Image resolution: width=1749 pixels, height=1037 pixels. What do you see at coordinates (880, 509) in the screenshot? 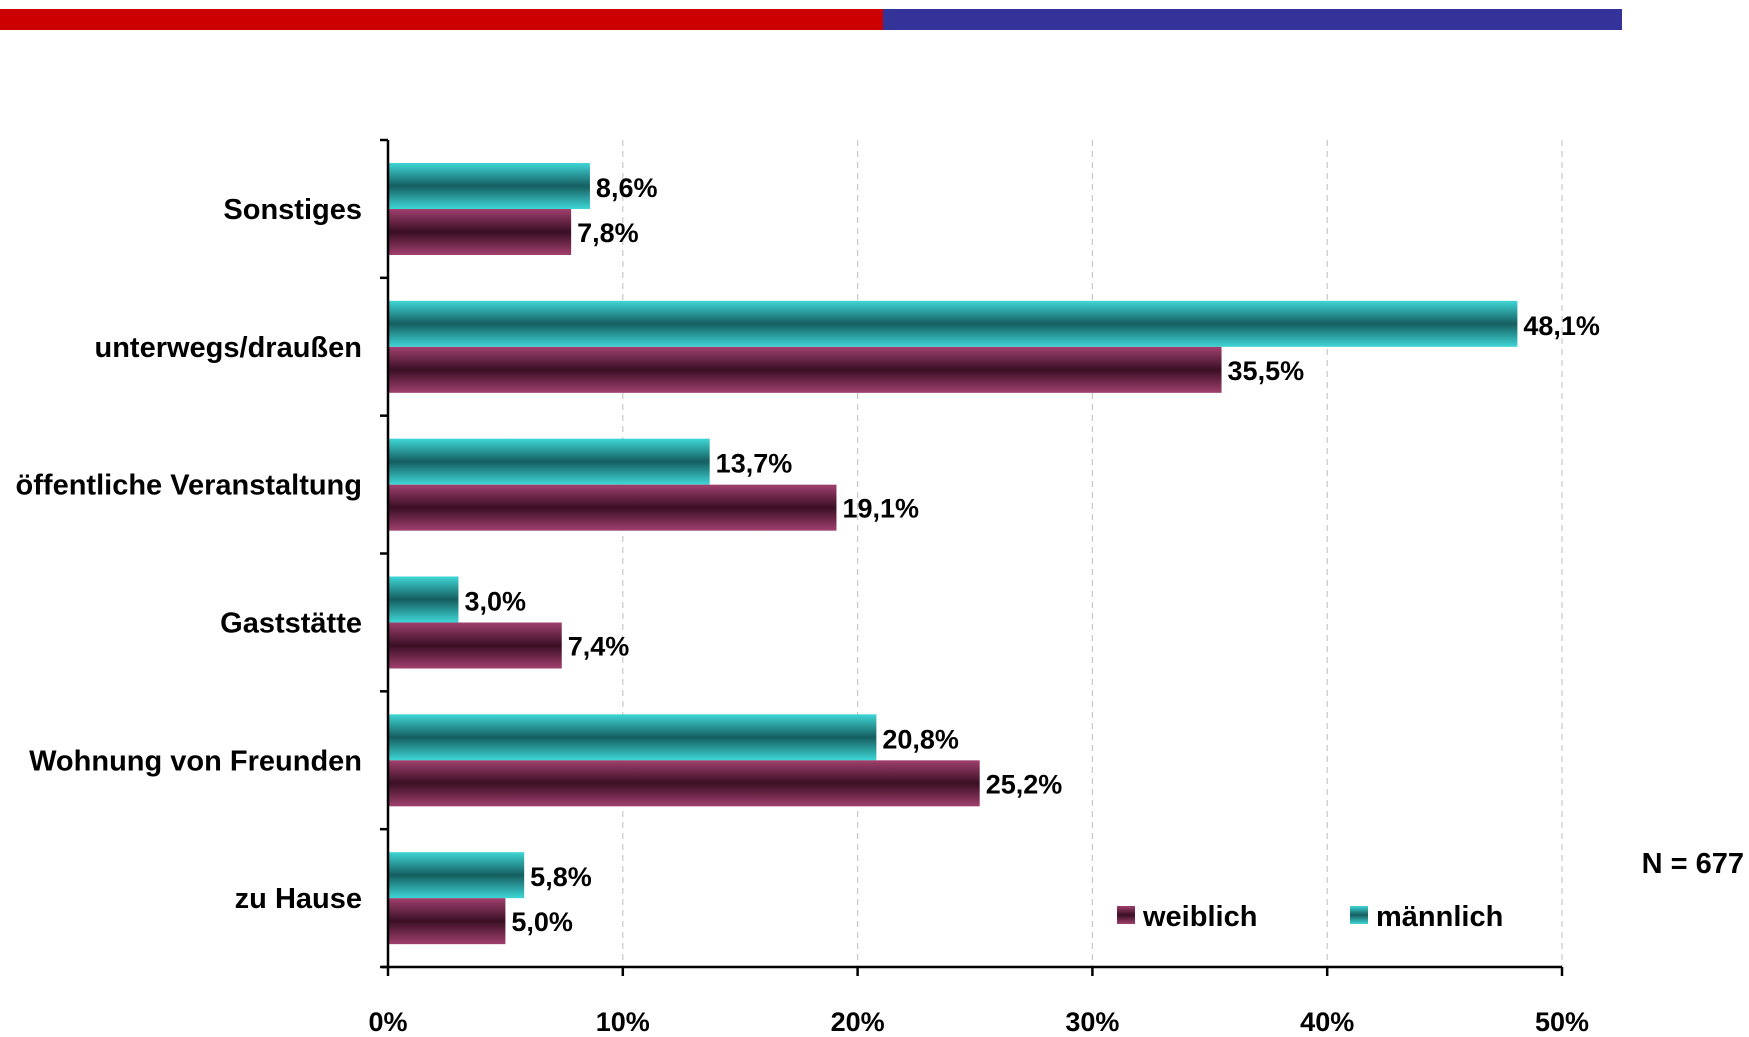
I see `data-label-weiblich: 19,1%` at bounding box center [880, 509].